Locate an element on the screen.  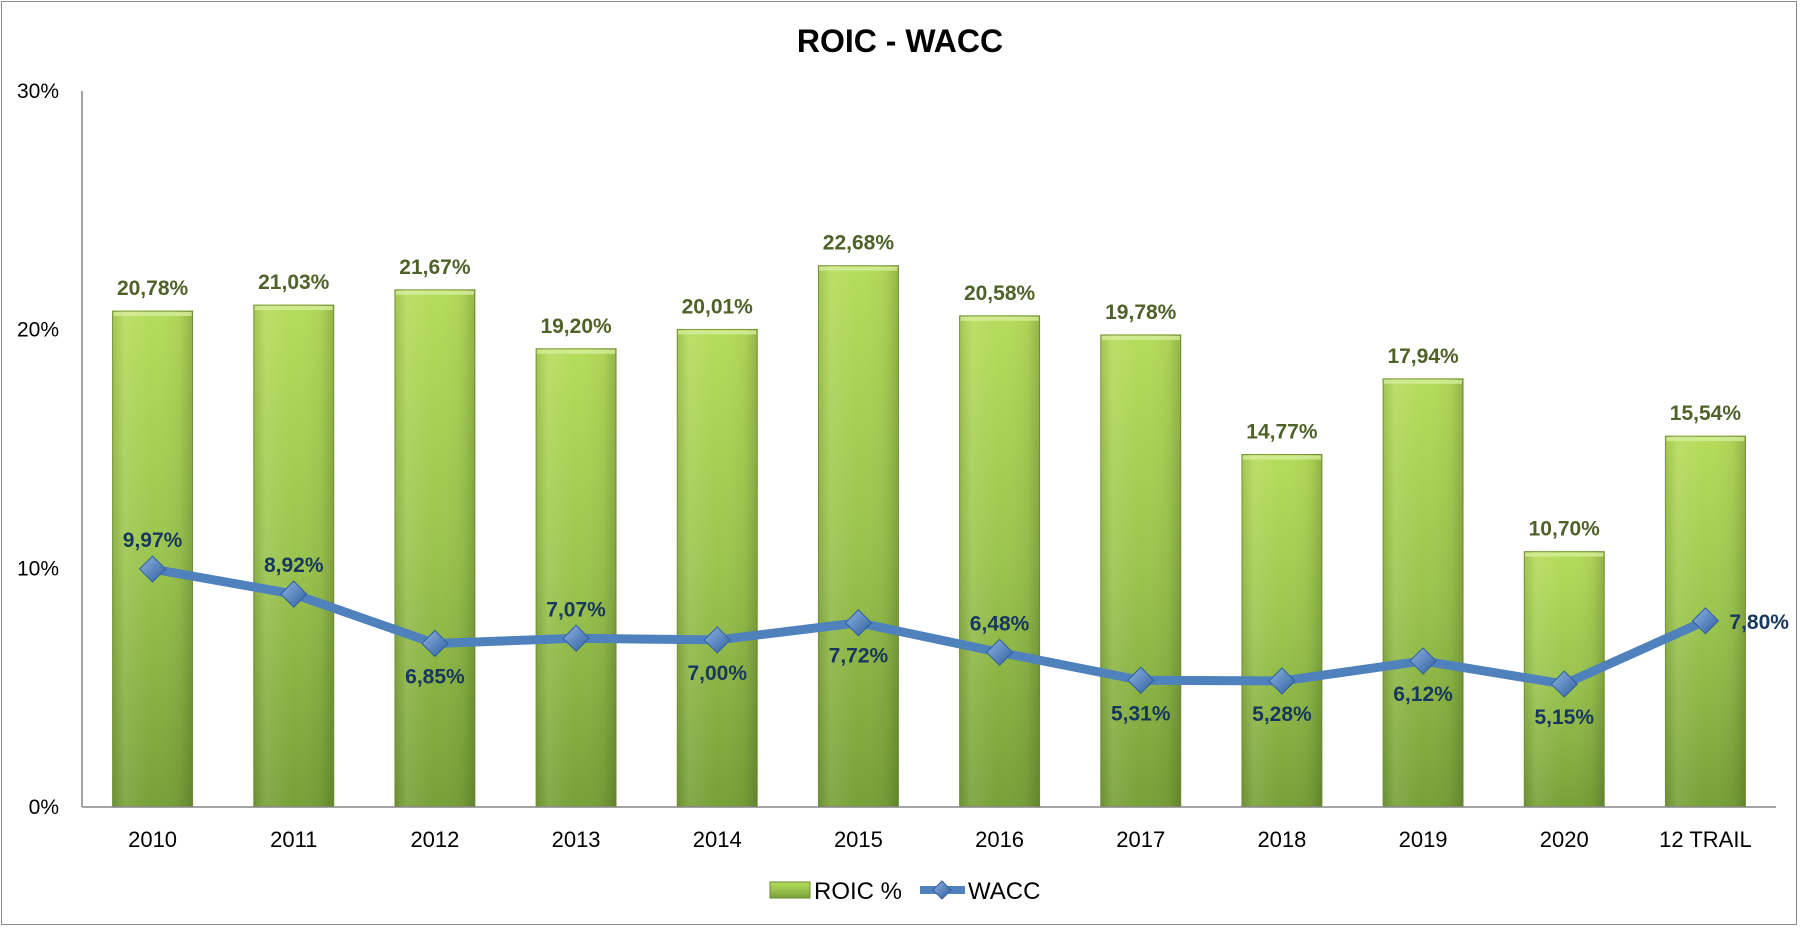
roic-data-label: 19,78% is located at coordinates (1141, 312).